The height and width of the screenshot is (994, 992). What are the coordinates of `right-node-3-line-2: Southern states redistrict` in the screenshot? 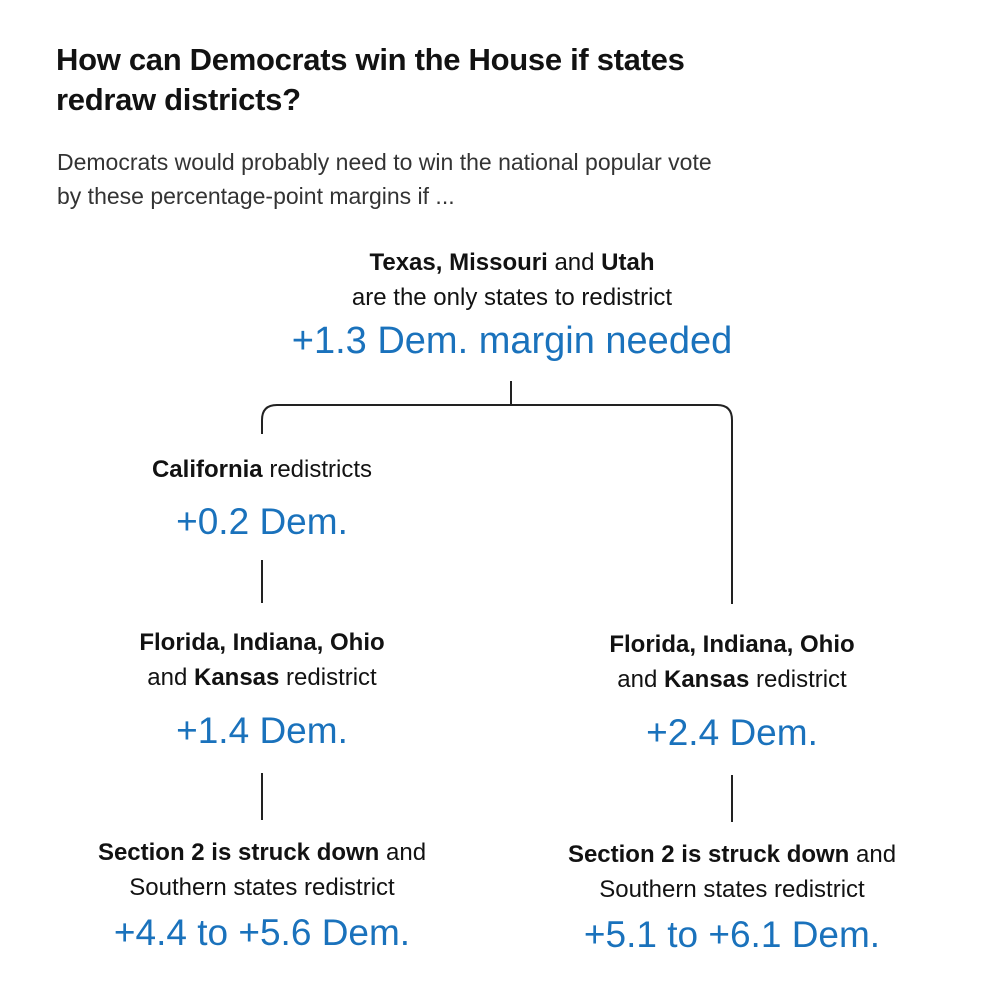 It's located at (732, 889).